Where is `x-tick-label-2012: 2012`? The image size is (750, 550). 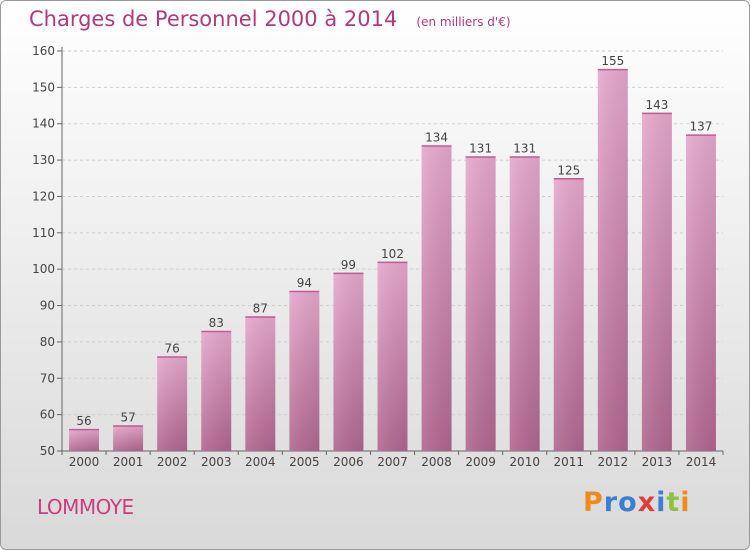 x-tick-label-2012: 2012 is located at coordinates (613, 462).